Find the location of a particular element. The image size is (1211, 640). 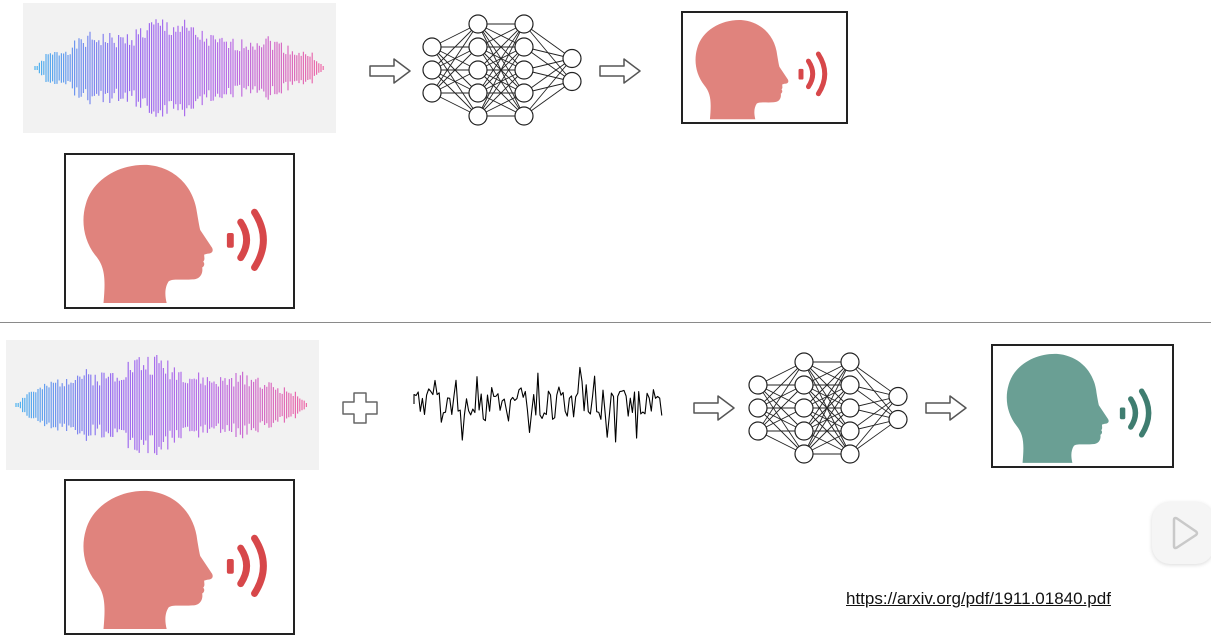

input-speech-waveform-bottom is located at coordinates (162, 405).